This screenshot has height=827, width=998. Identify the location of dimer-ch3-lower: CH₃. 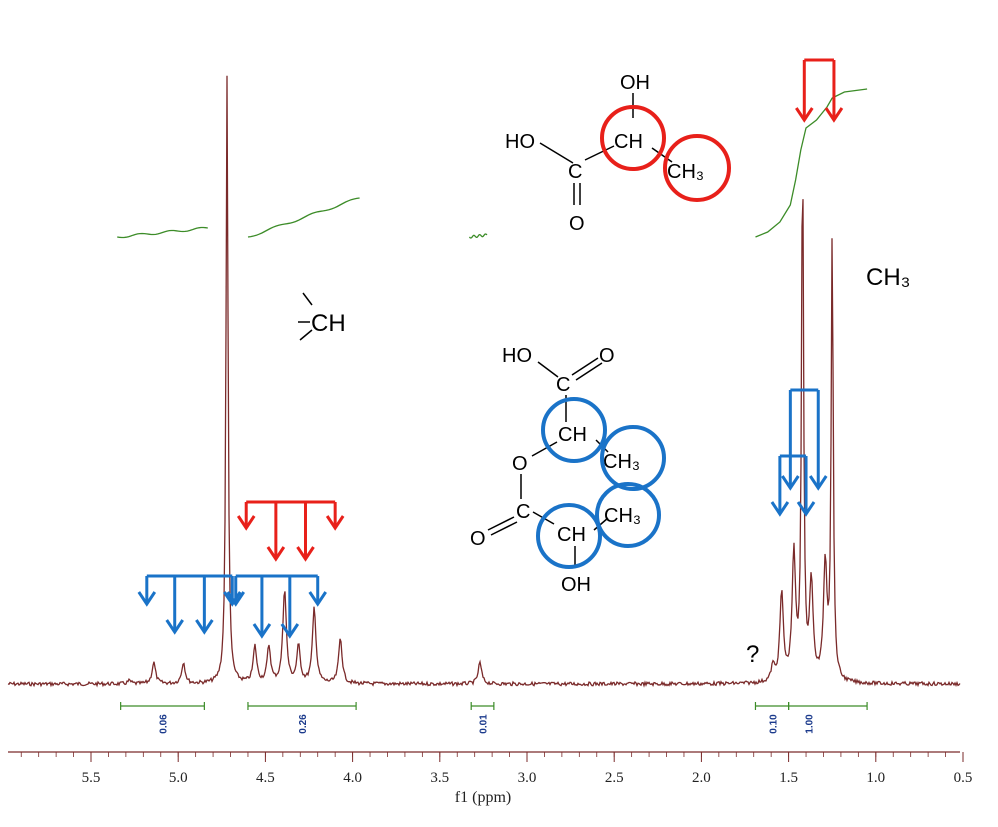
(622, 516).